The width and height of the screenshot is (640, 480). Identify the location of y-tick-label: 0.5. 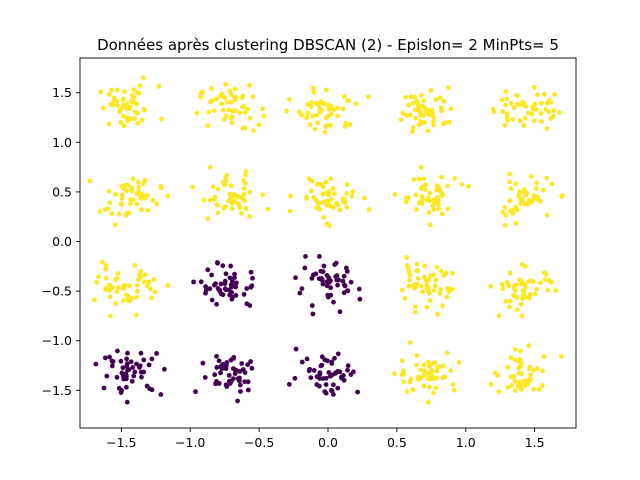
(62, 191).